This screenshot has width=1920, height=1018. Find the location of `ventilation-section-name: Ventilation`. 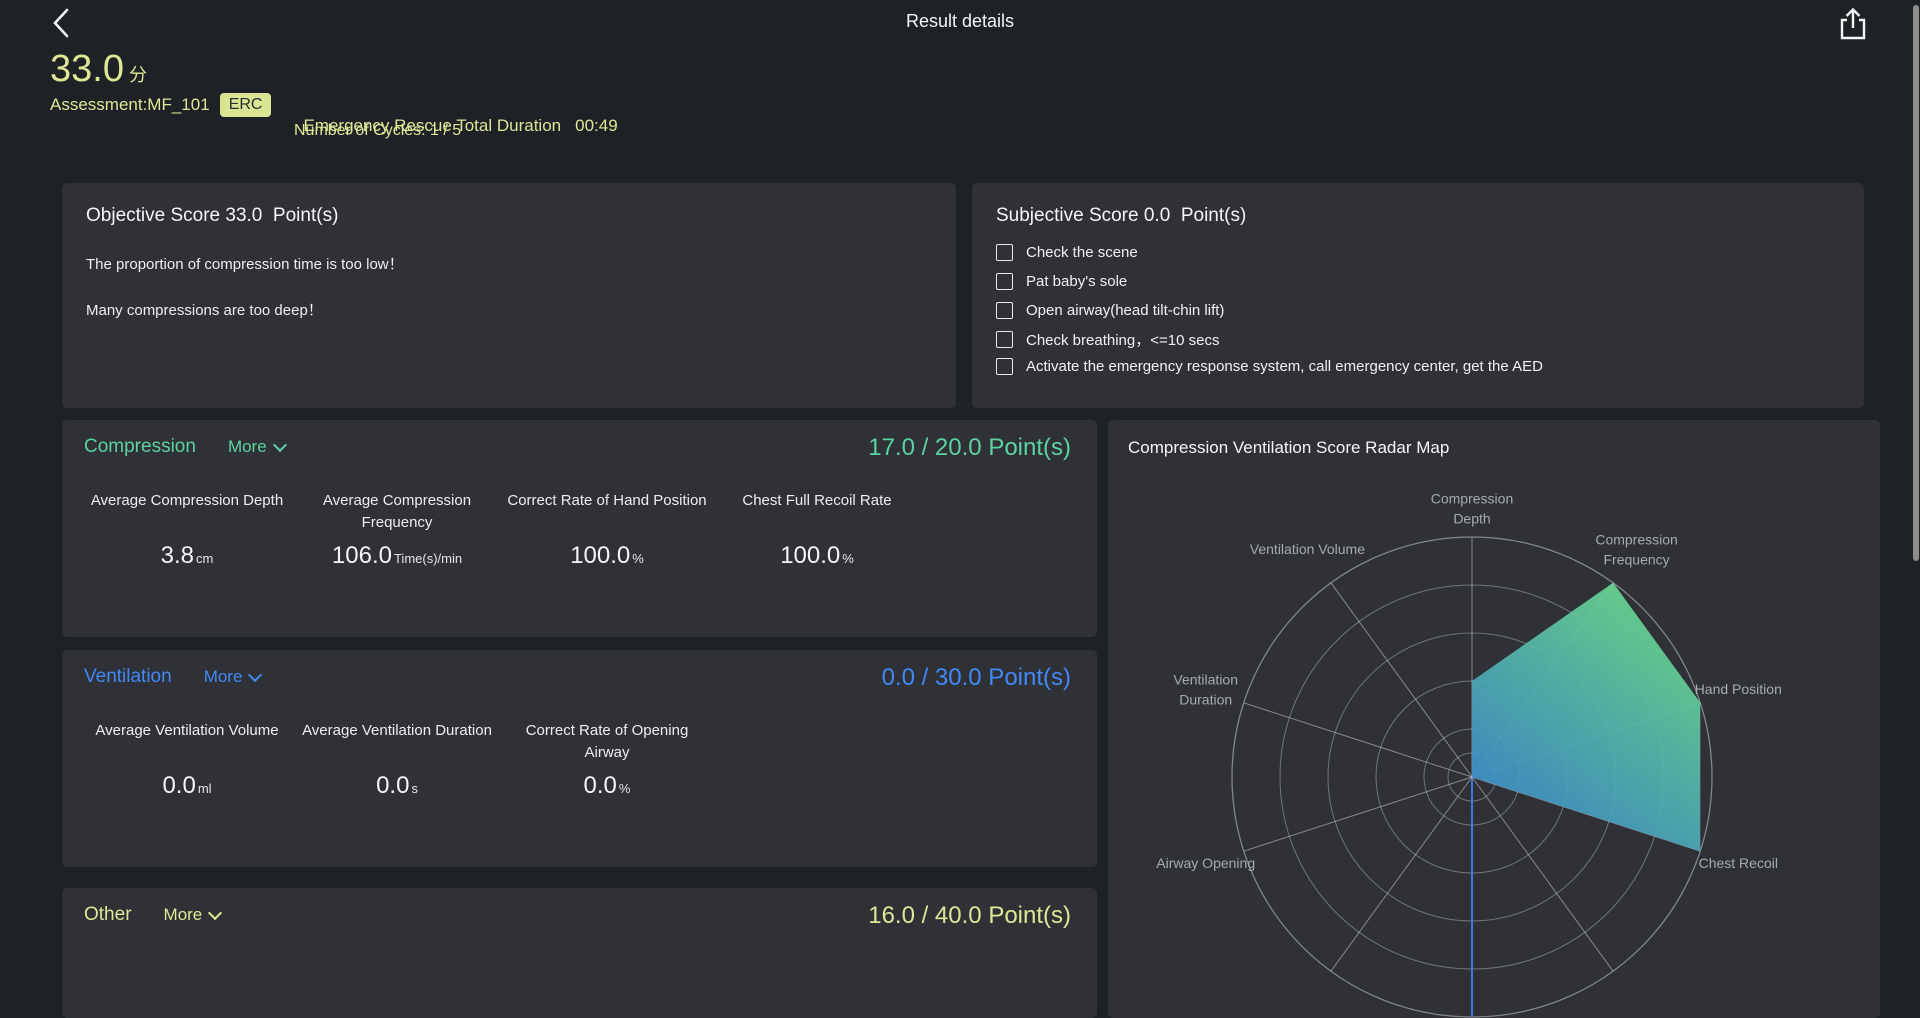

ventilation-section-name: Ventilation is located at coordinates (128, 676).